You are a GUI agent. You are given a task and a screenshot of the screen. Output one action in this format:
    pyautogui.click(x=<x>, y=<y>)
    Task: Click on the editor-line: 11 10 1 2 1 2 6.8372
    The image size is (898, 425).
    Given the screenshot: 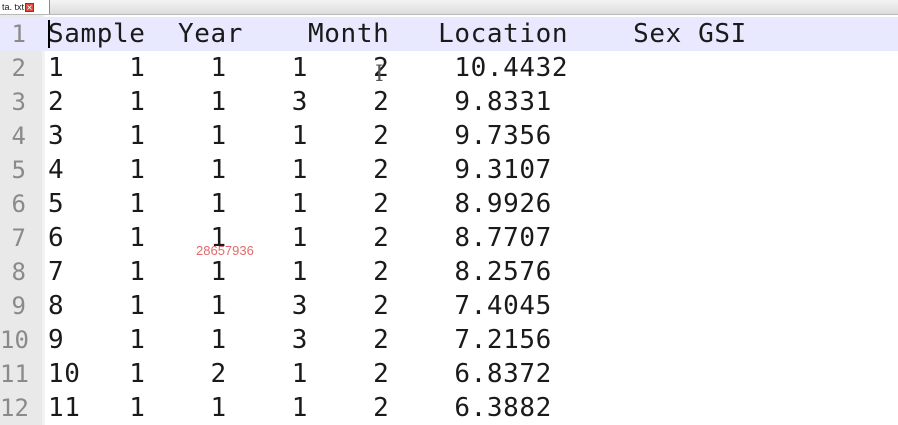 What is the action you would take?
    pyautogui.click(x=449, y=374)
    